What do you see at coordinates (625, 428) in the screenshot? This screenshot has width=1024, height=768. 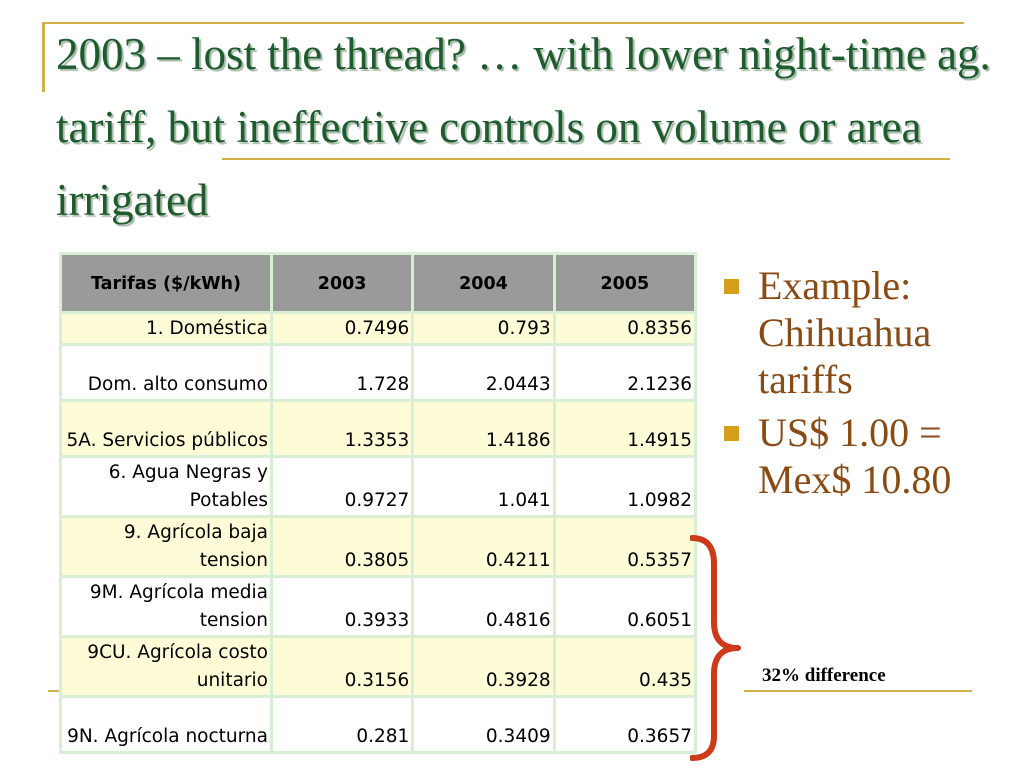 I see `value-2005: 1.4915` at bounding box center [625, 428].